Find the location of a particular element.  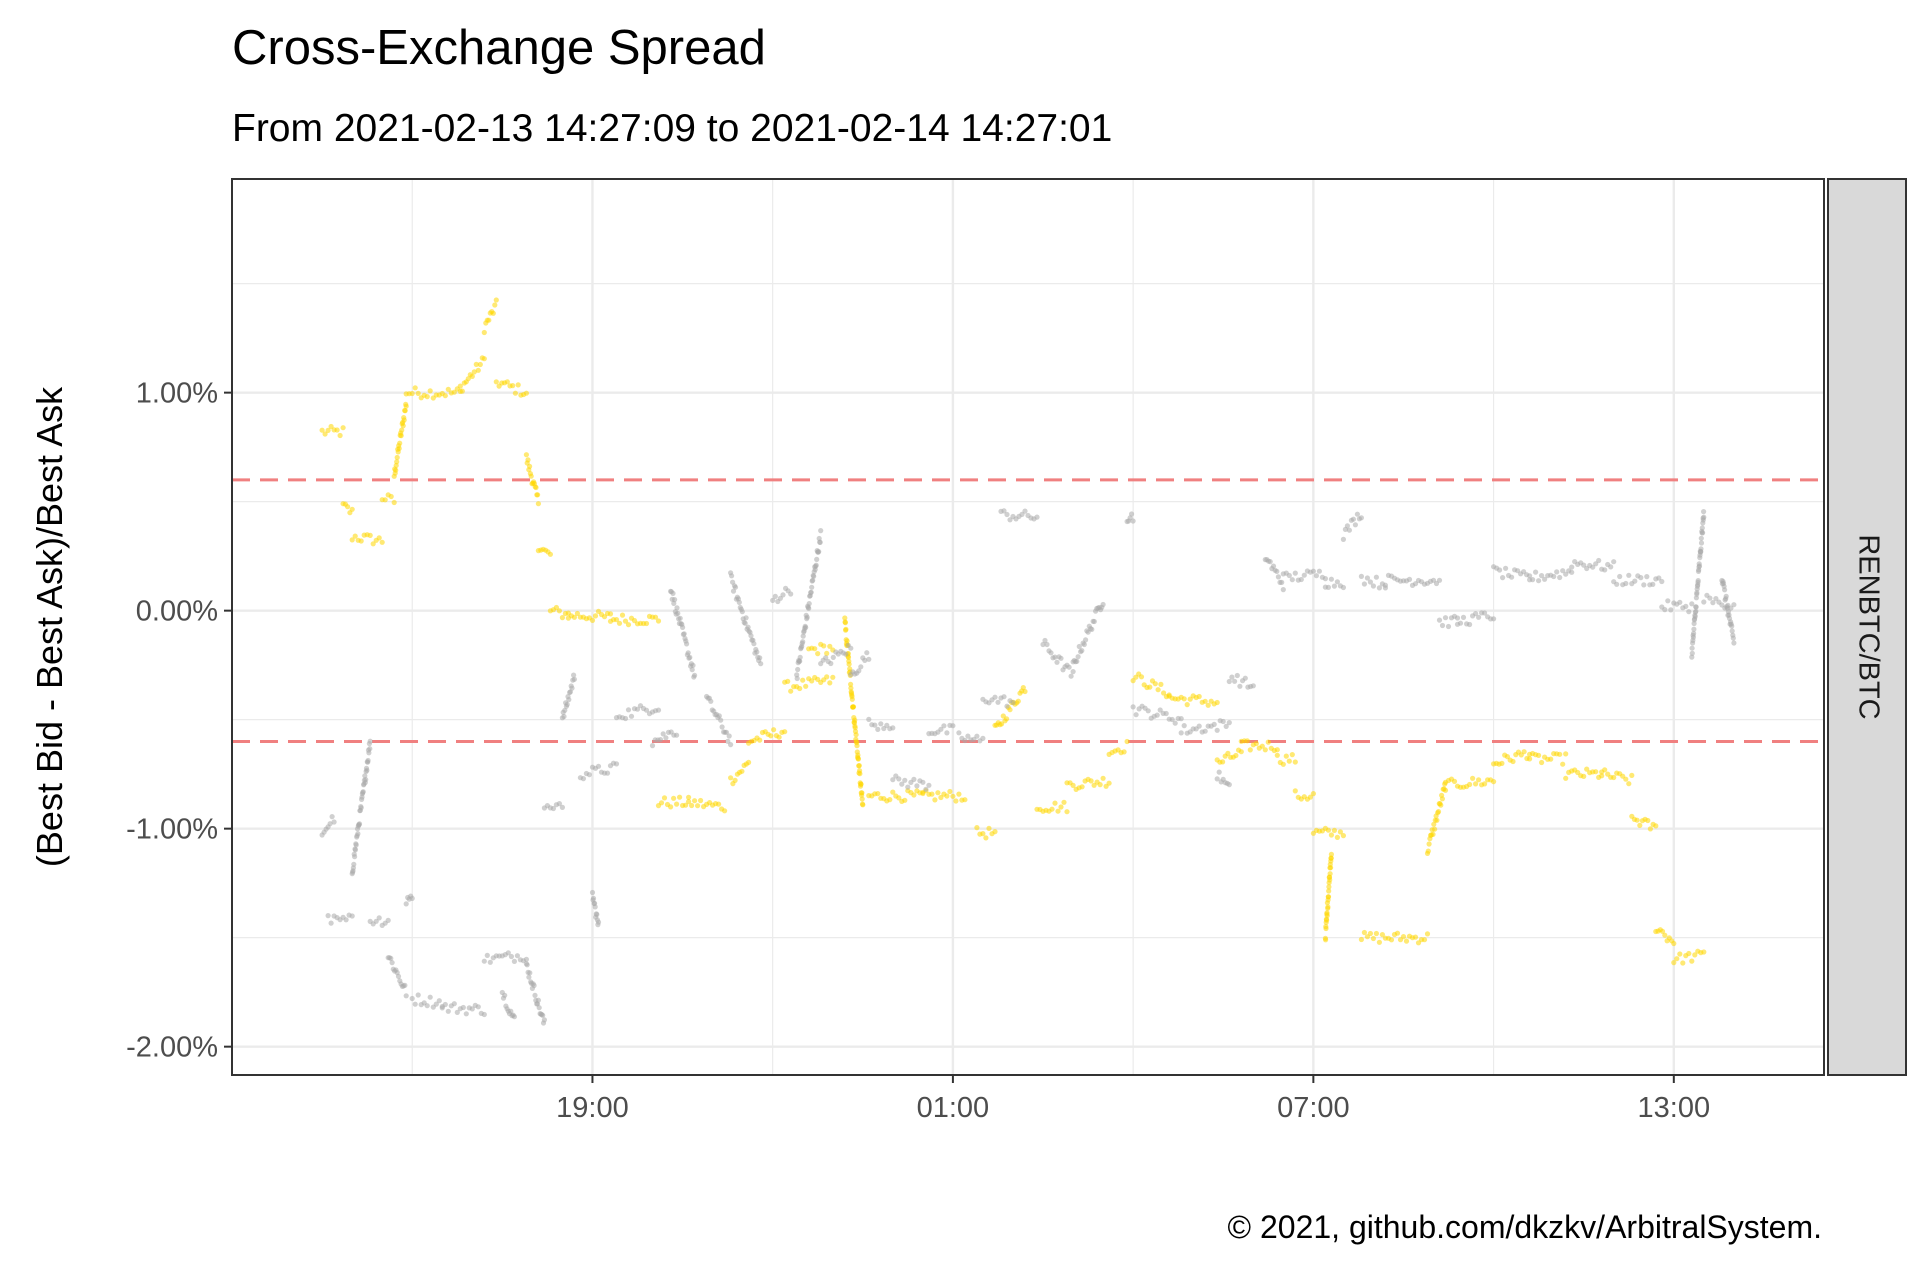

x-tick-label: 13:00 is located at coordinates (1674, 1108).